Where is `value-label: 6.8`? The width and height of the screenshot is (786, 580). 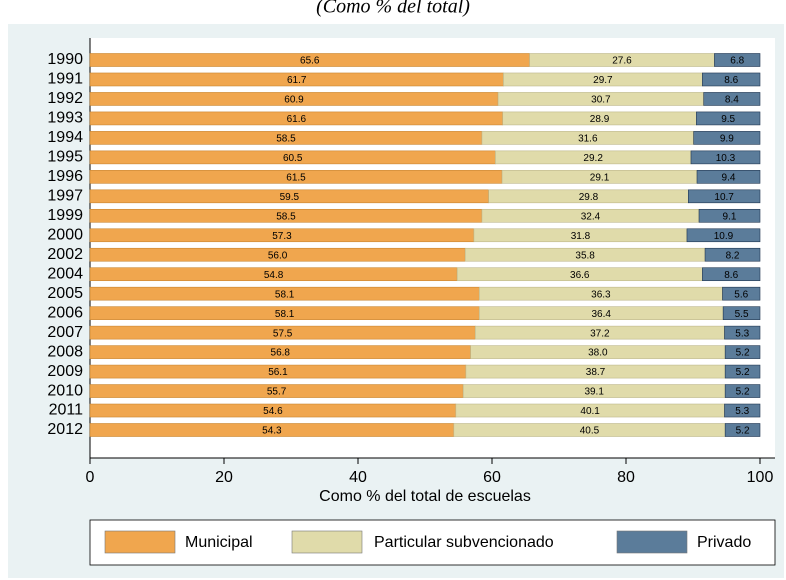 value-label: 6.8 is located at coordinates (737, 61).